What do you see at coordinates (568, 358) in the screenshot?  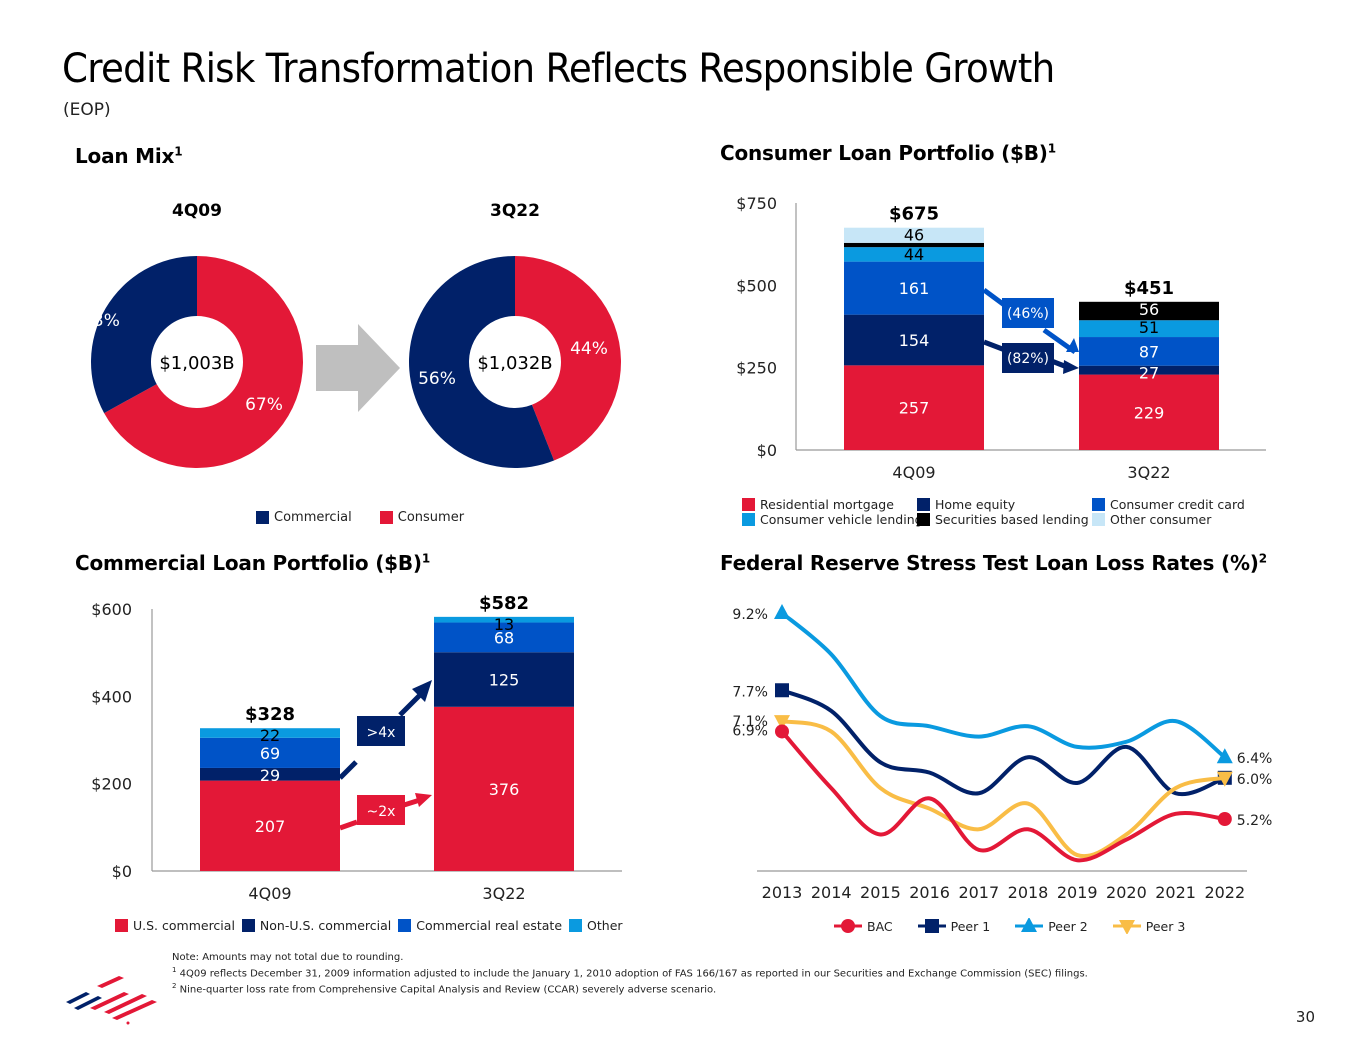 I see `donut-slice-consumer` at bounding box center [568, 358].